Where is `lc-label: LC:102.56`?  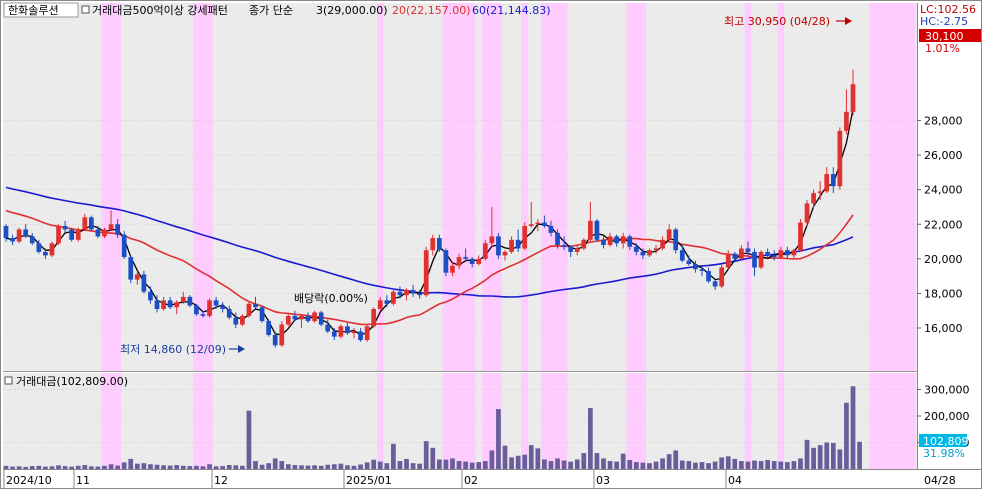
lc-label: LC:102.56 is located at coordinates (948, 9).